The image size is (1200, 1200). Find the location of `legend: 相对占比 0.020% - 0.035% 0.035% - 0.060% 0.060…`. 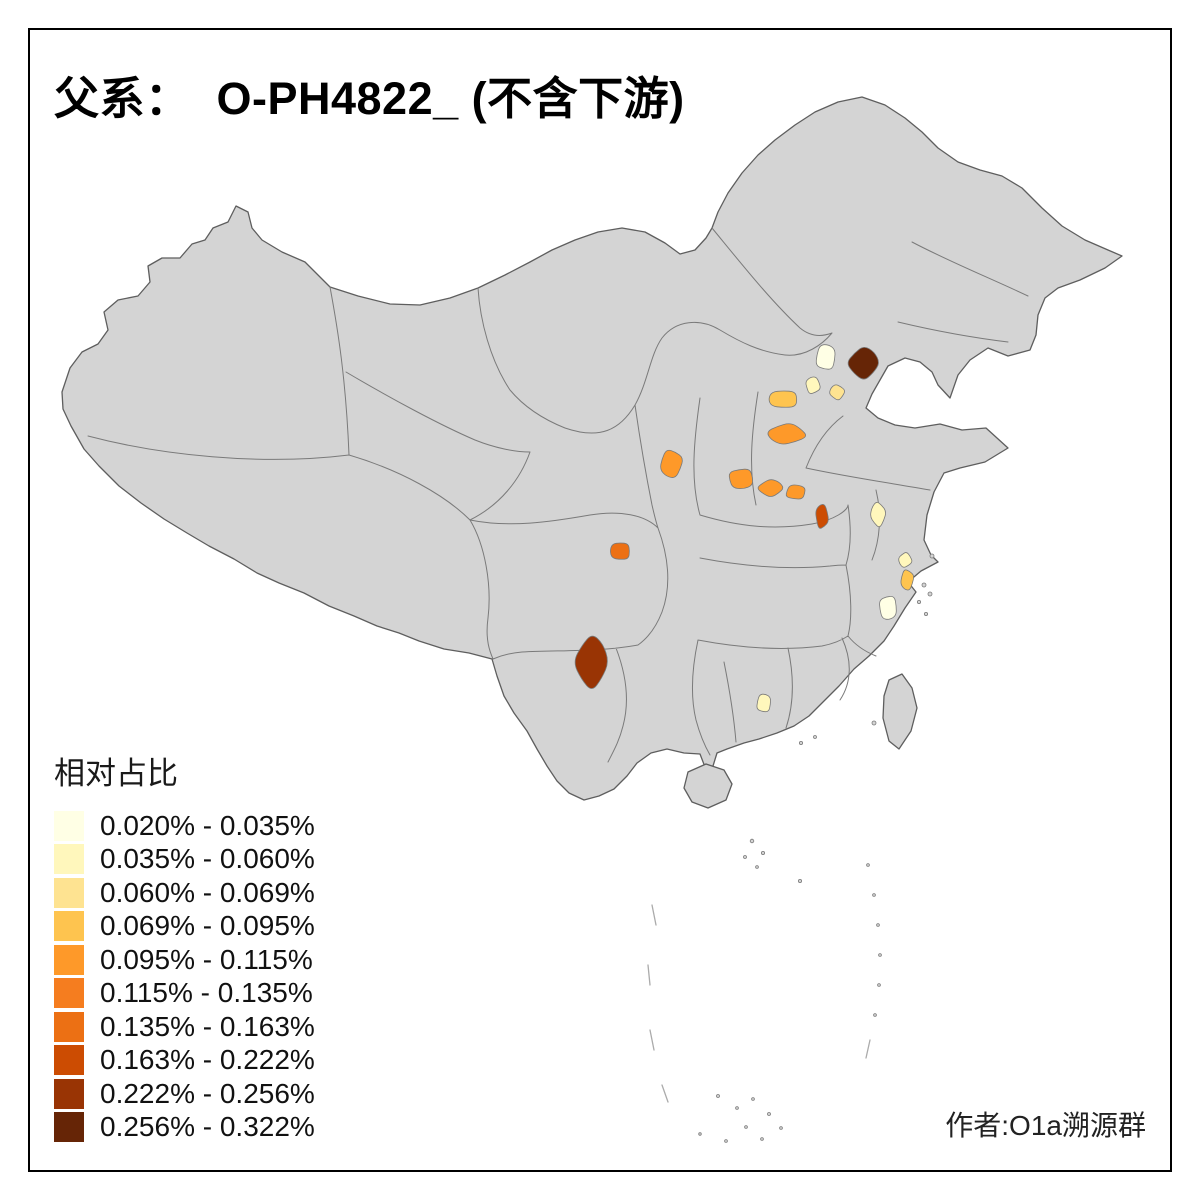

legend: 相对占比 0.020% - 0.035% 0.035% - 0.060% 0.060… is located at coordinates (184, 946).